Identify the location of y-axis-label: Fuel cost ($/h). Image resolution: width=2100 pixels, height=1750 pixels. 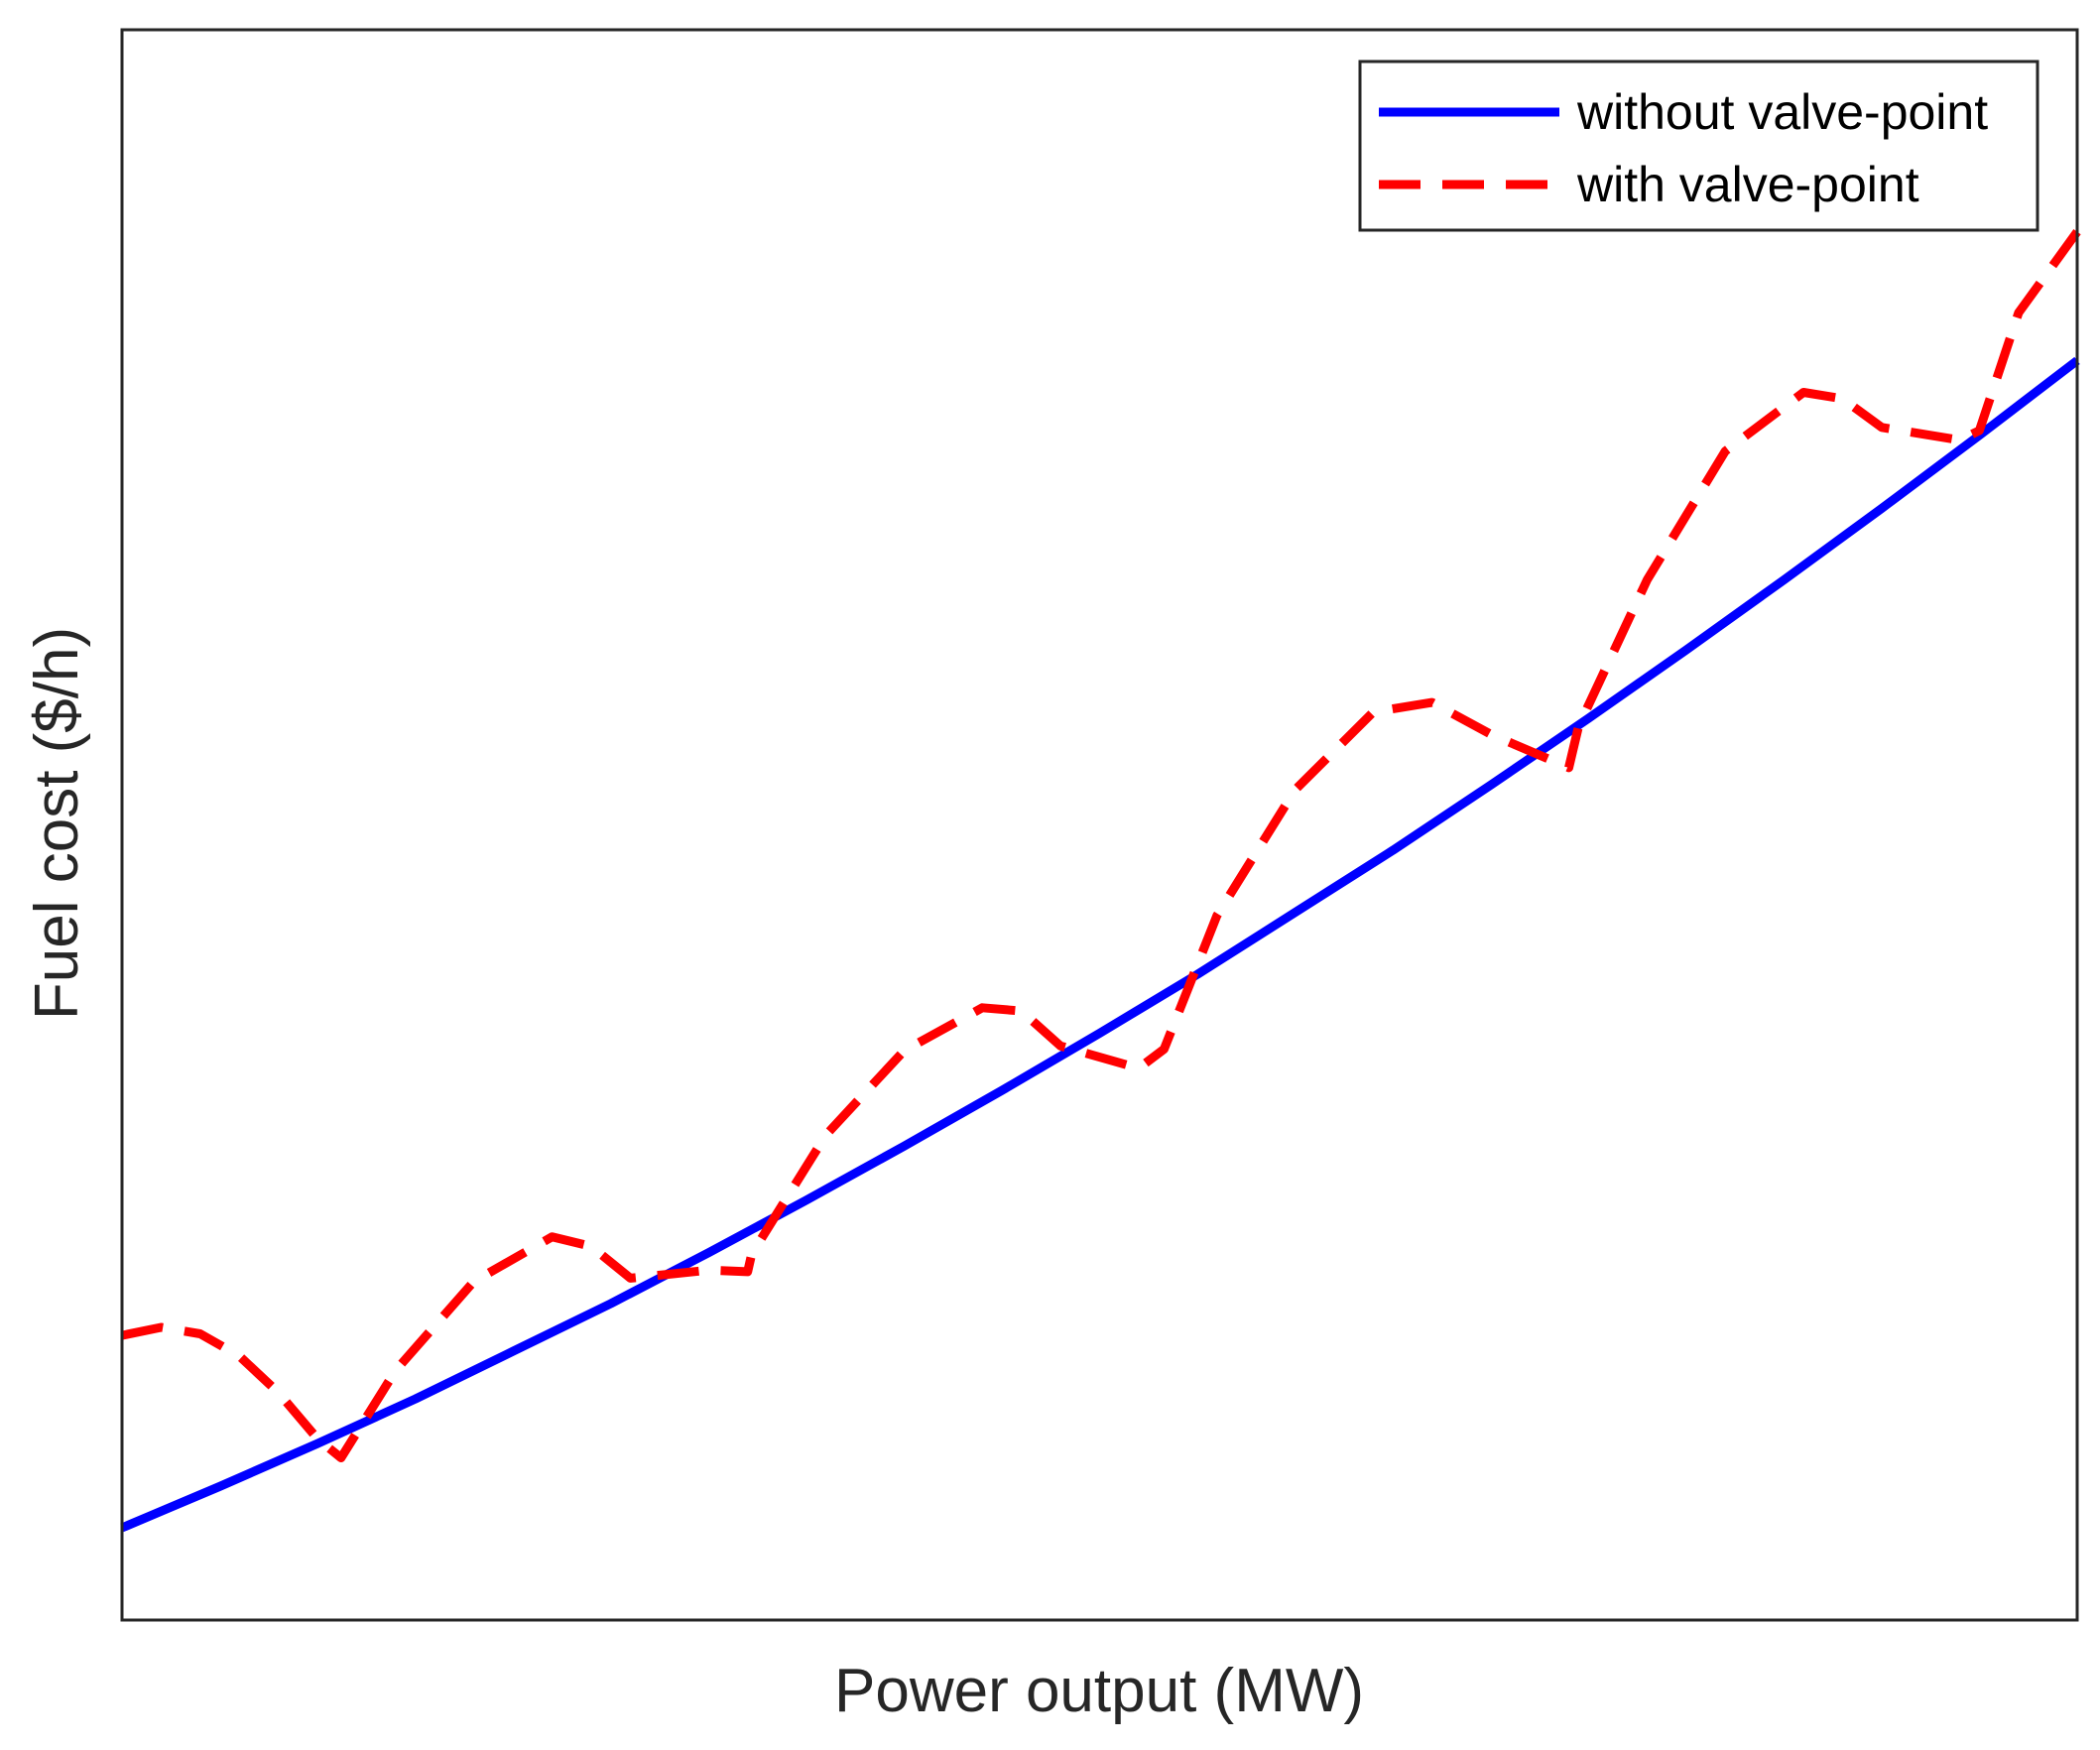
(57, 823).